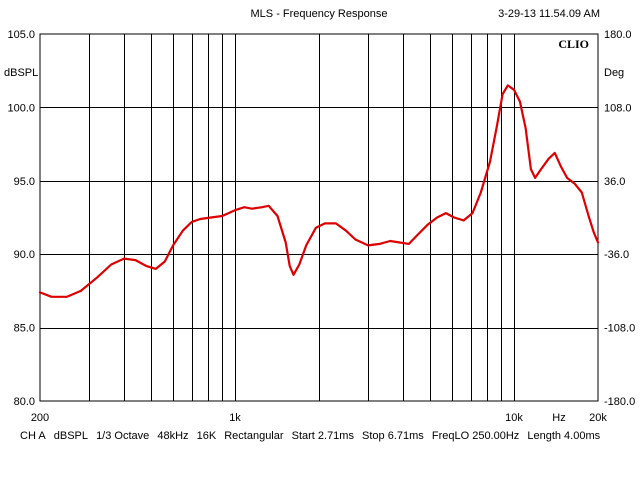 The width and height of the screenshot is (640, 480). Describe the element at coordinates (616, 255) in the screenshot. I see `y2-tick-label: -36.0` at that location.